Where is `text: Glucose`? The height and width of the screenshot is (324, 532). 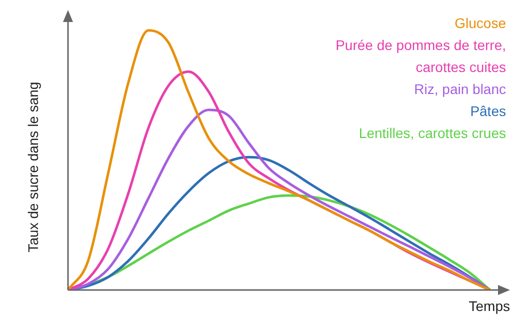
text: Glucose is located at coordinates (480, 23).